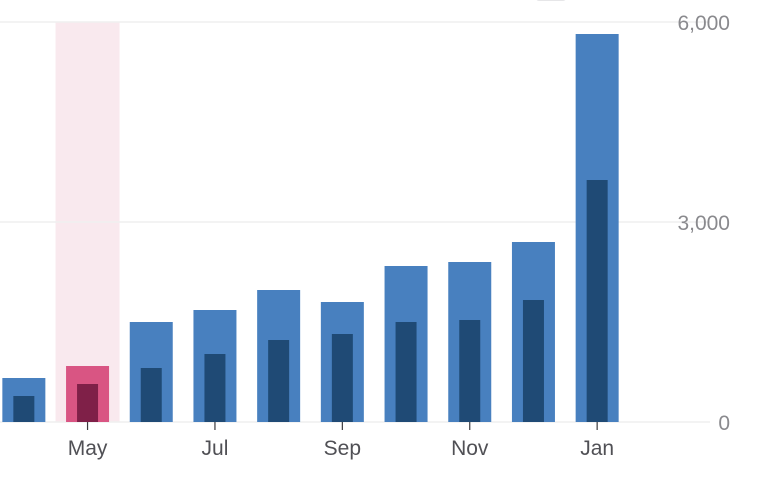  Describe the element at coordinates (342, 426) in the screenshot. I see `x-tick-mark-layer` at that location.